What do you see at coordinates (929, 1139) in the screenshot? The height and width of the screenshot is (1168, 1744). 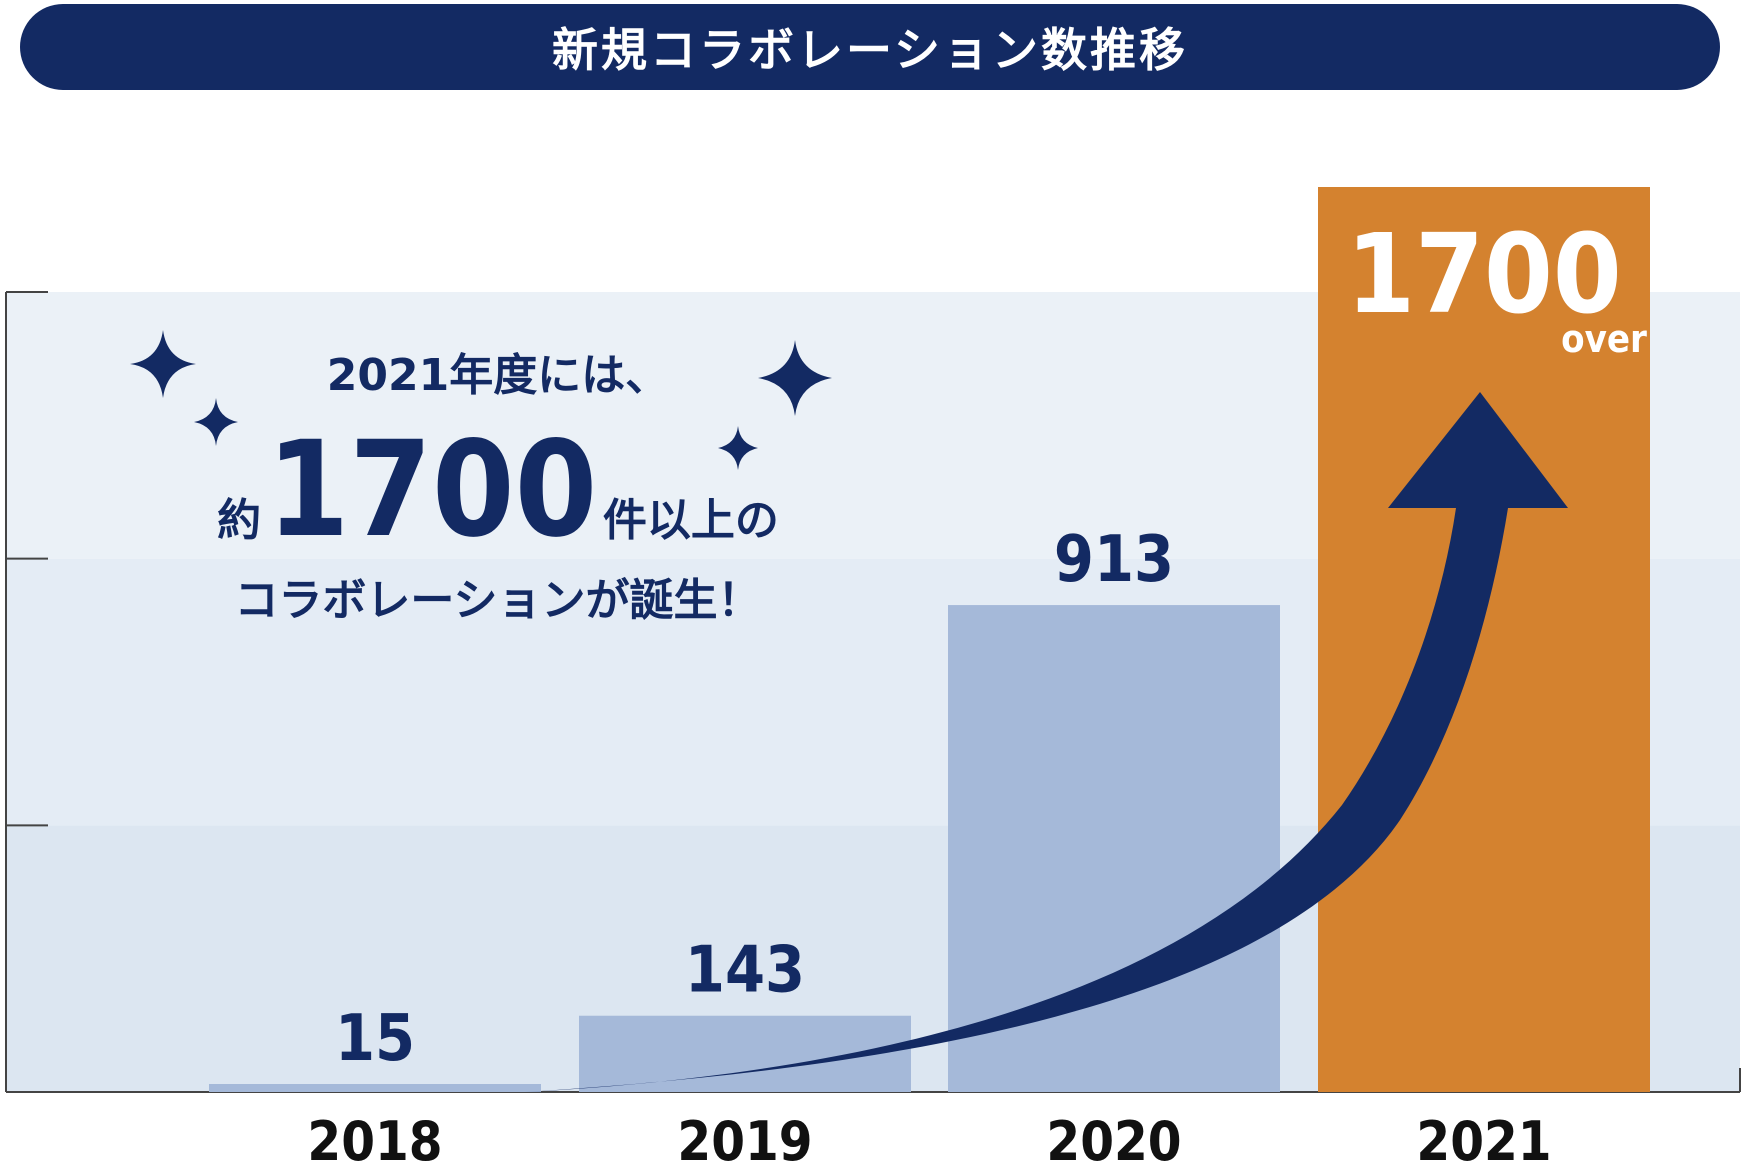 I see `x-tick-labels: 2018 2019 2020 2021` at bounding box center [929, 1139].